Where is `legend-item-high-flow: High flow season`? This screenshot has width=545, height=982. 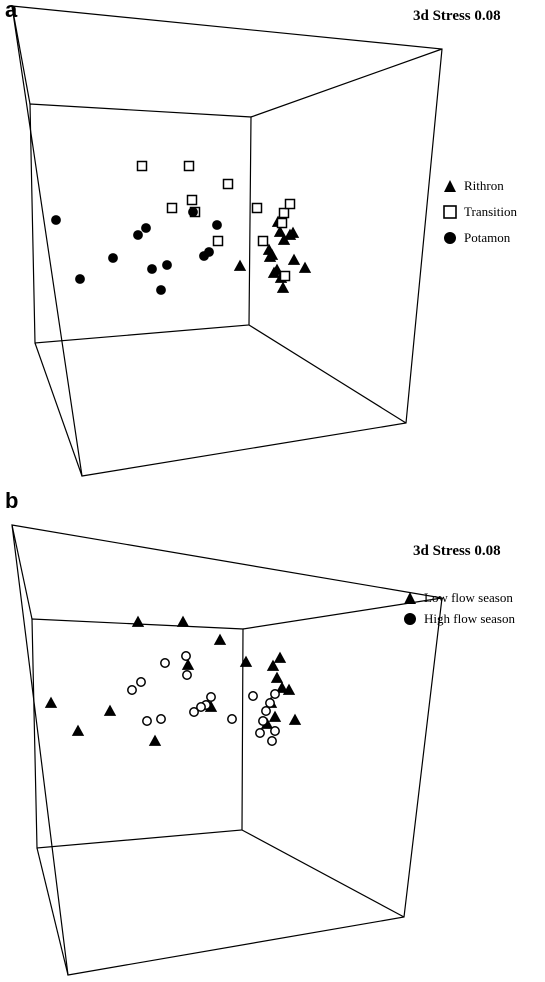 legend-item-high-flow: High flow season is located at coordinates (458, 618).